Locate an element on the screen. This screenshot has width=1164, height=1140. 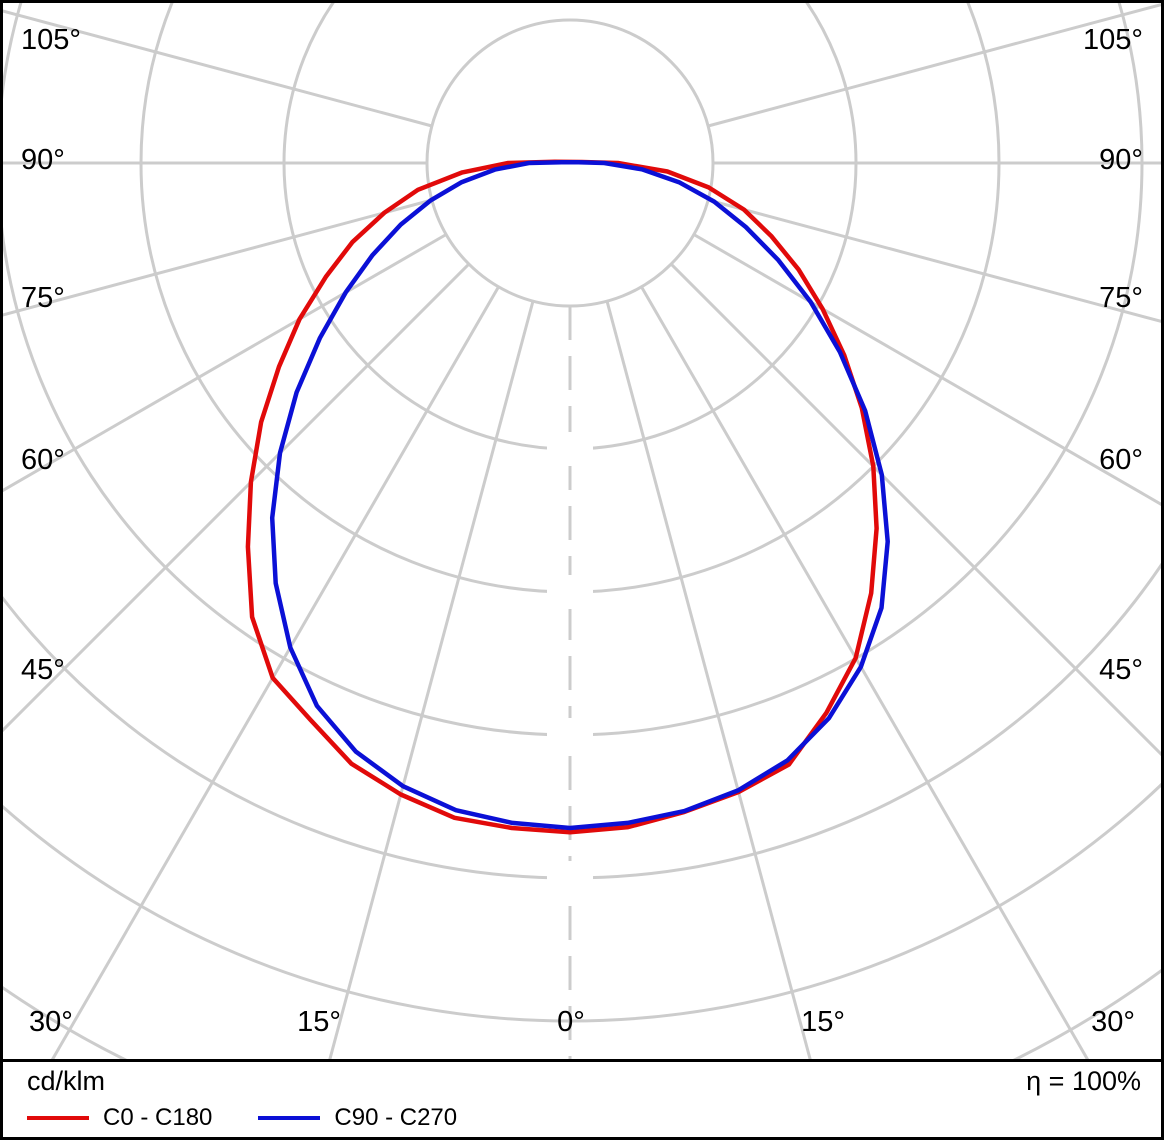
legend: C0 - C180 C90 - C270 is located at coordinates (249, 1120).